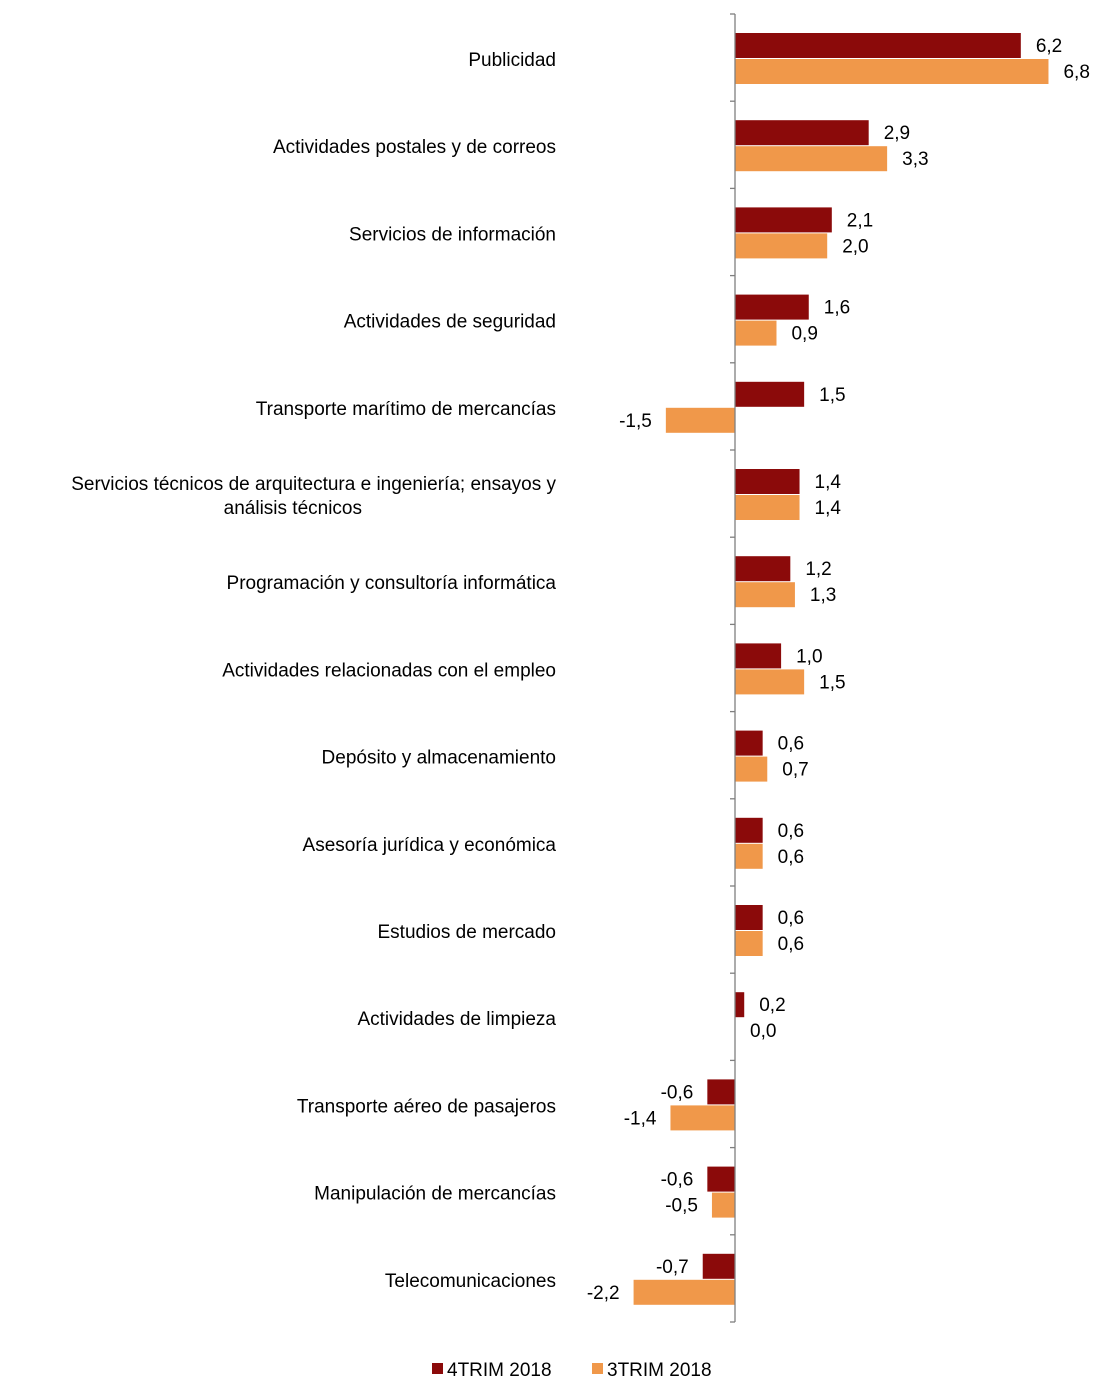  What do you see at coordinates (749, 856) in the screenshot?
I see `bar-3trim-2018-asesoria-juridica-y-economica` at bounding box center [749, 856].